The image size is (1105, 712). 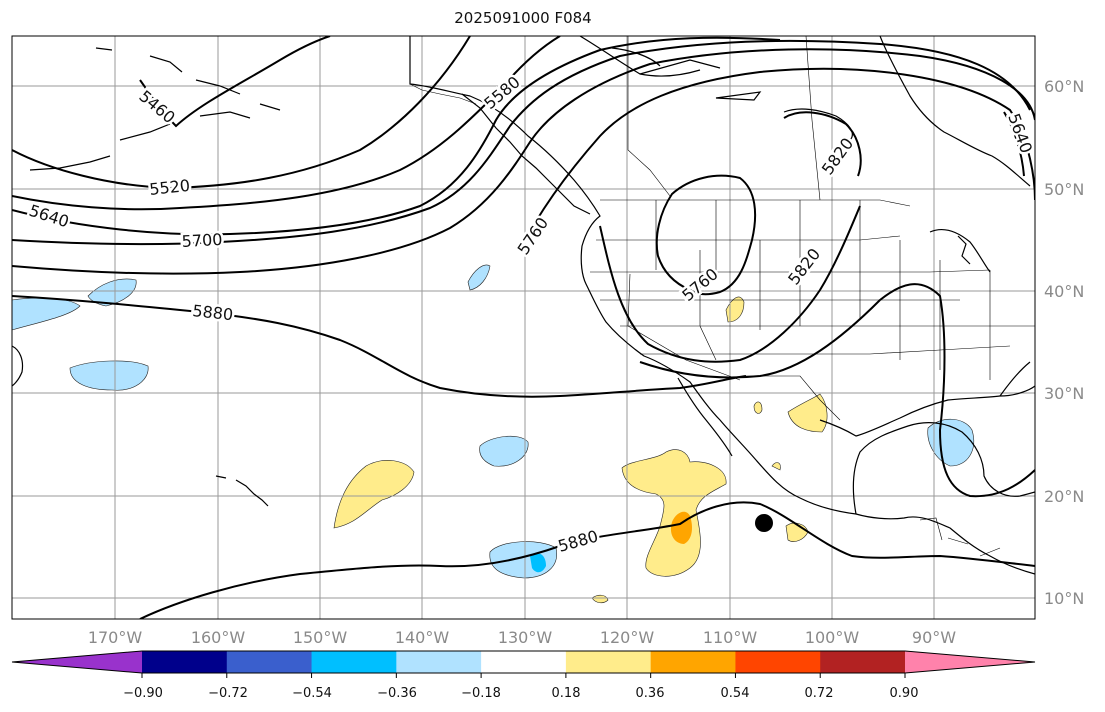 What do you see at coordinates (218, 637) in the screenshot?
I see `lon-tick-label: 160°W` at bounding box center [218, 637].